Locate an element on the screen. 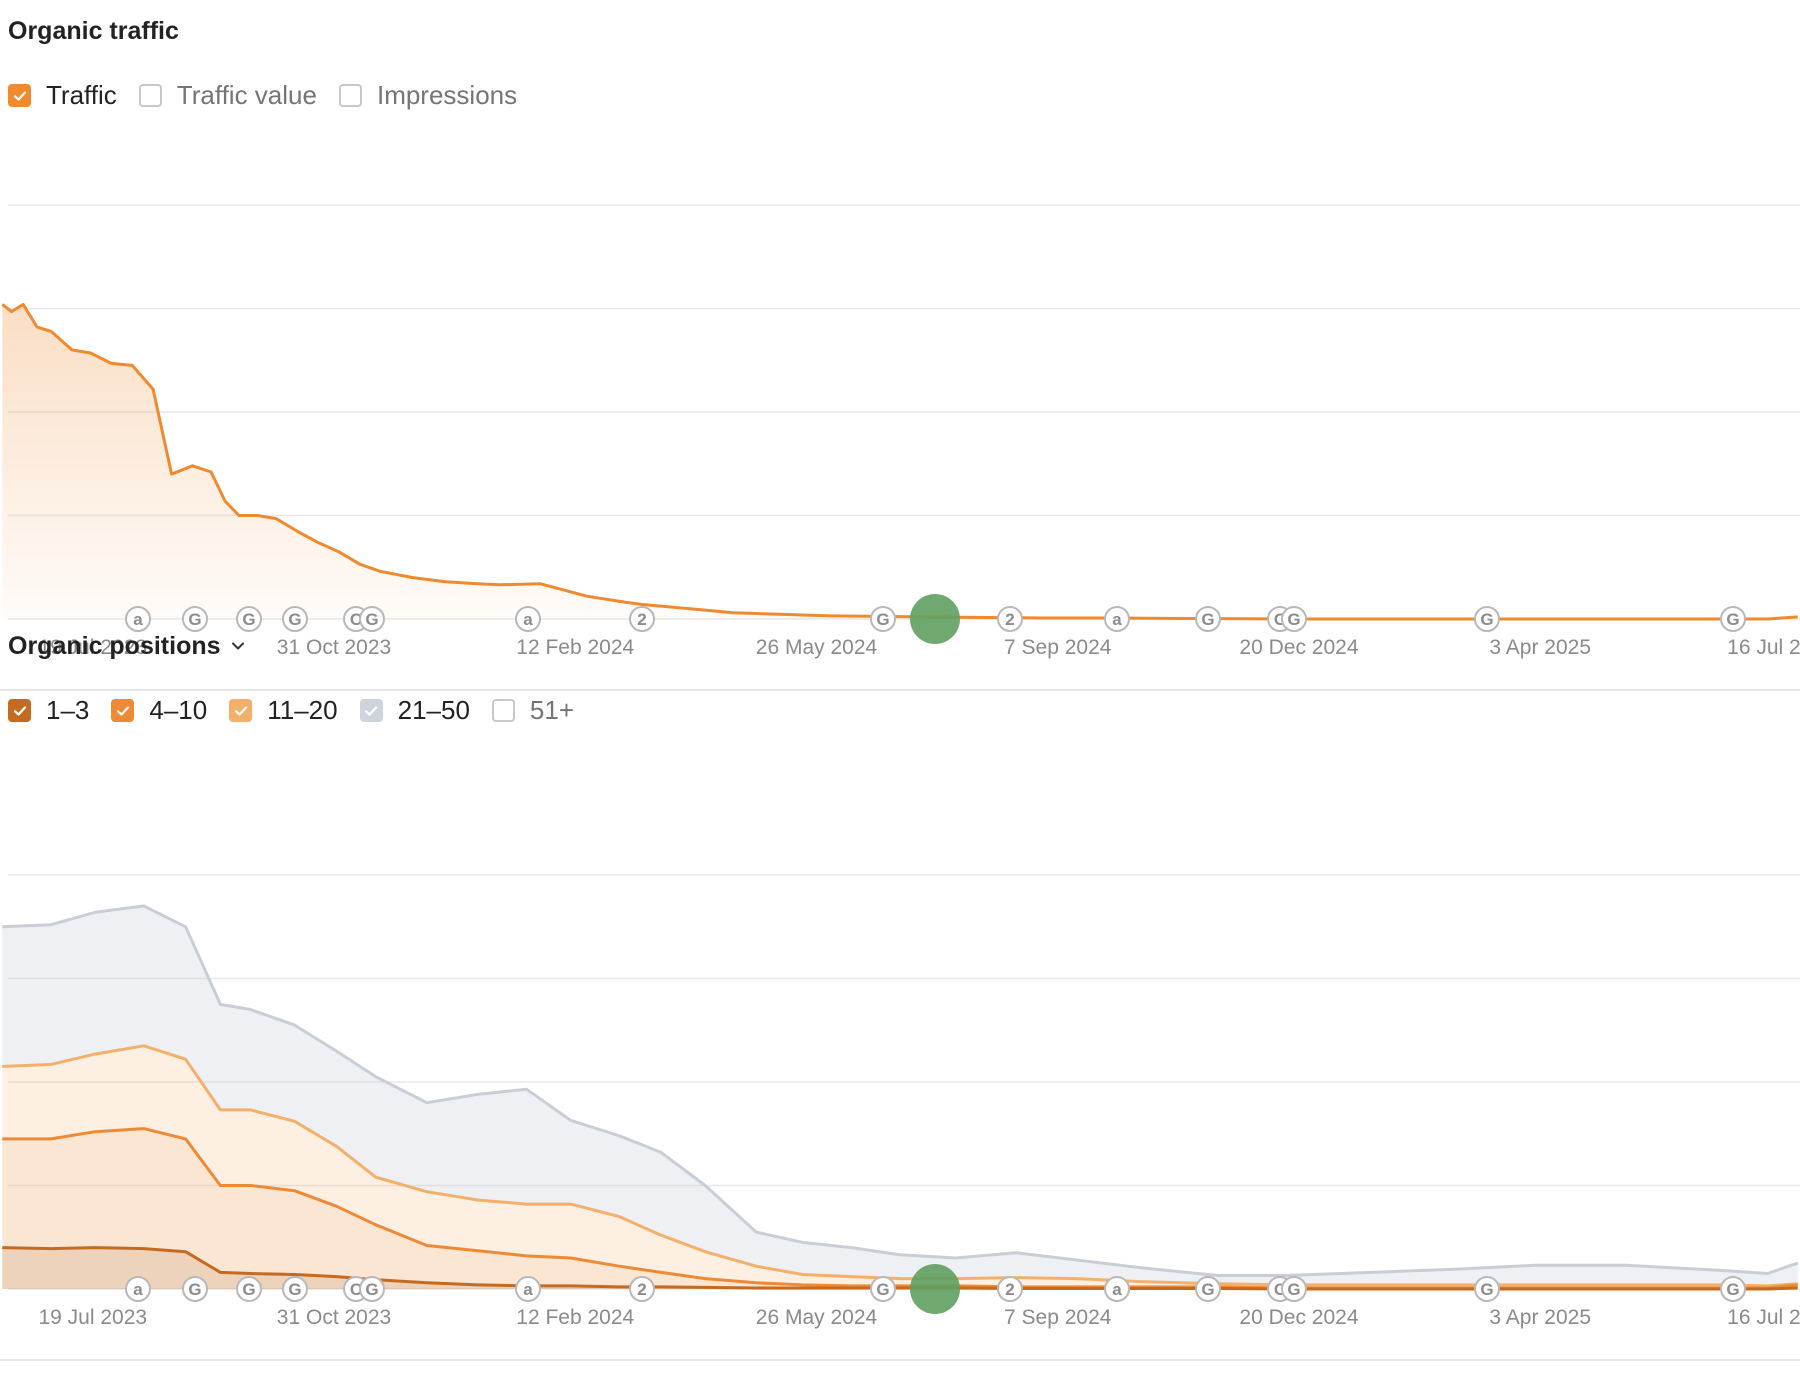  traffic-legend: Traffic Traffic value Impressions is located at coordinates (273, 95).